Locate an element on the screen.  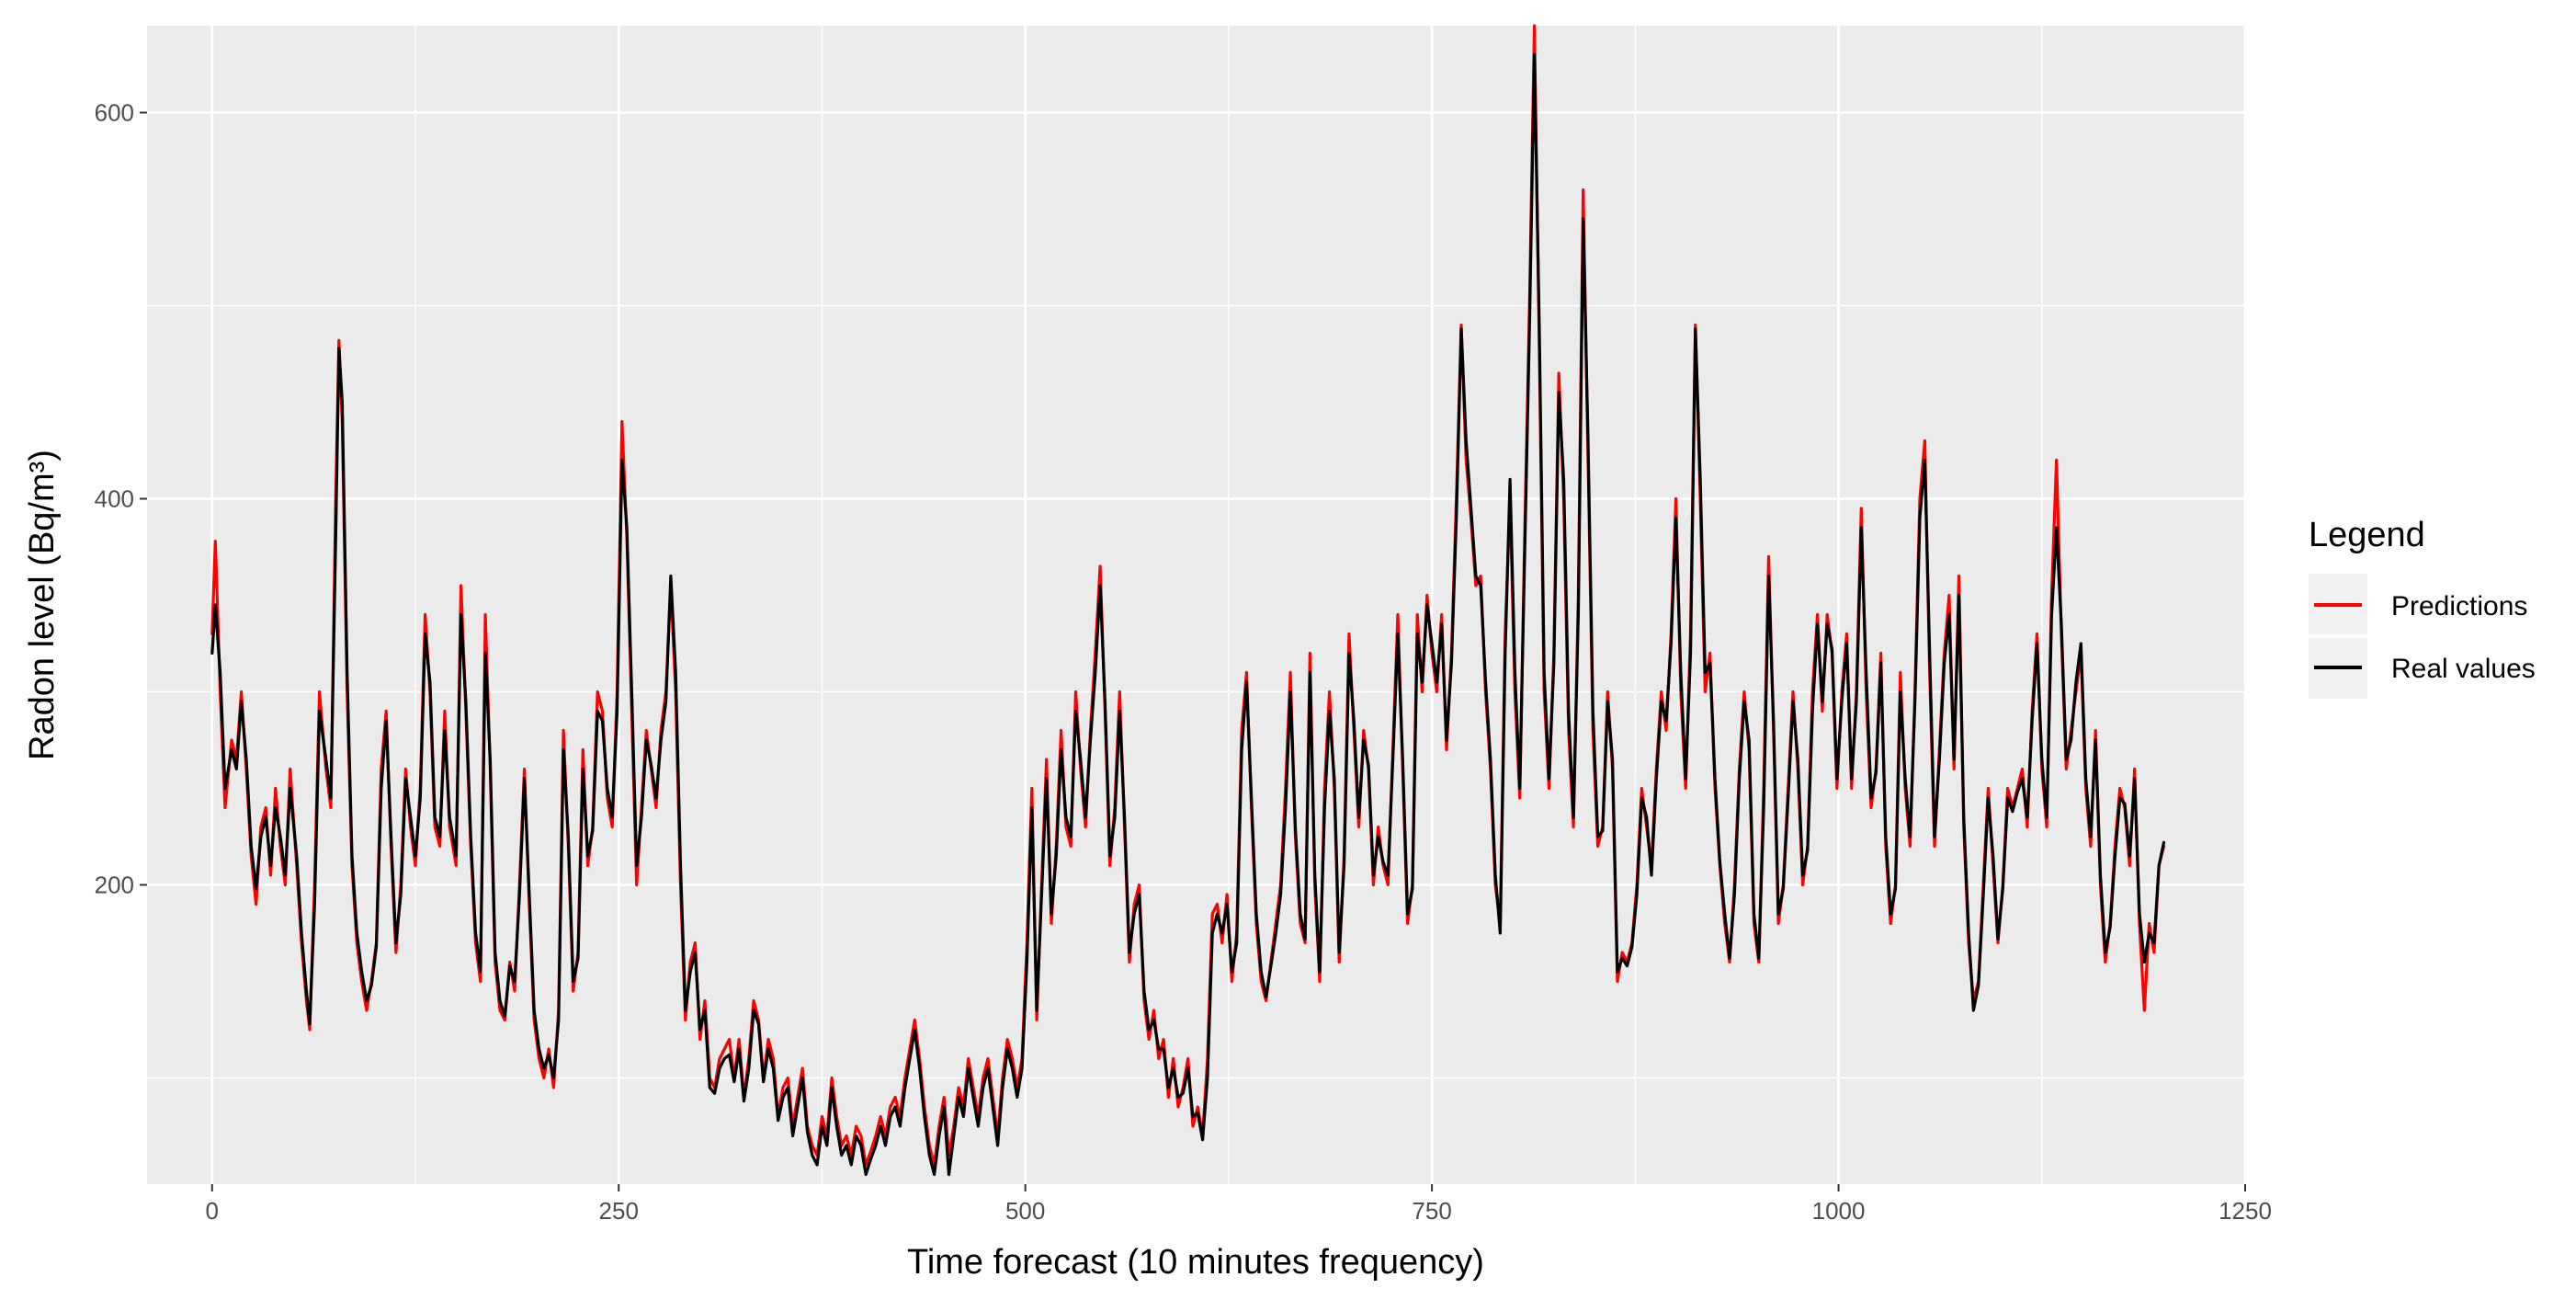
x-axis-title: Time forecast (10 minutes frequency) is located at coordinates (1195, 1262).